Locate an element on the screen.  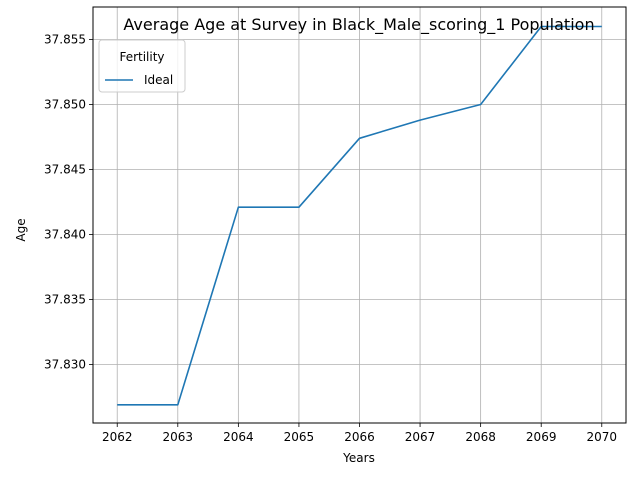
x-tick-label: 2070 is located at coordinates (601, 437).